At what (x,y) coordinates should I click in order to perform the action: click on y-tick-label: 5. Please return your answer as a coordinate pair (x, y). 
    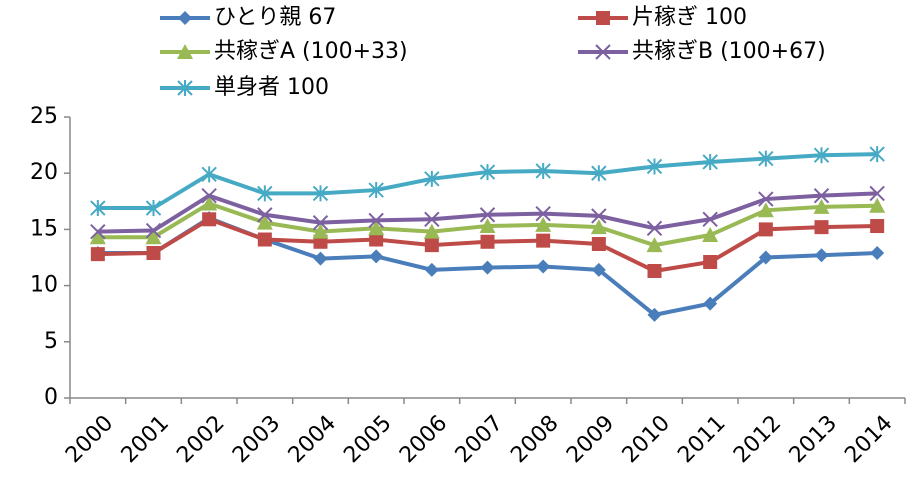
    Looking at the image, I should click on (51, 341).